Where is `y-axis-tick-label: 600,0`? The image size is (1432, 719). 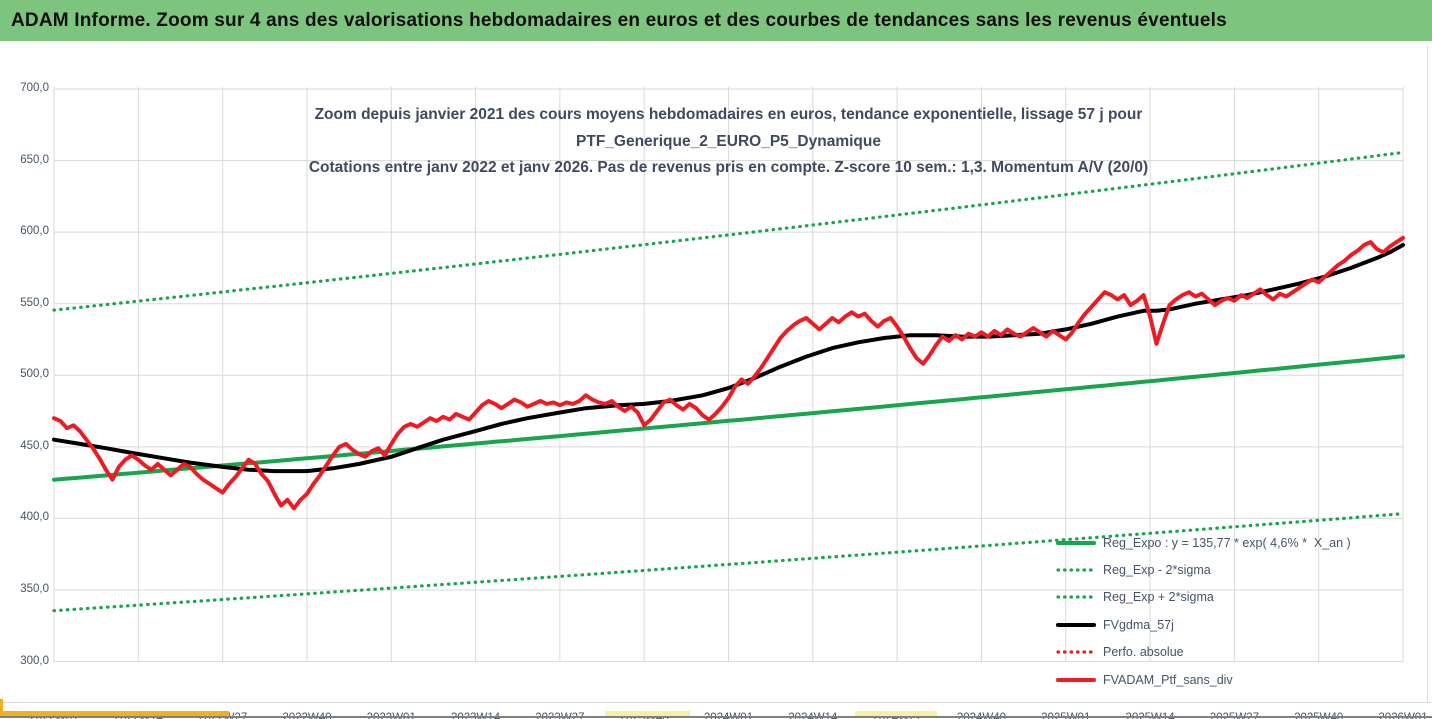
y-axis-tick-label: 600,0 is located at coordinates (34, 231).